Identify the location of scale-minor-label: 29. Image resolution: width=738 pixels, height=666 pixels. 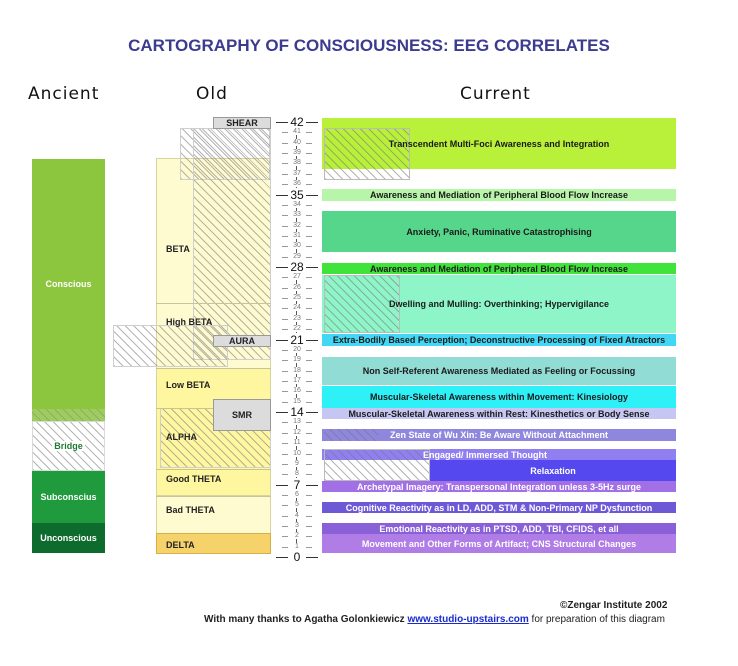
(297, 256).